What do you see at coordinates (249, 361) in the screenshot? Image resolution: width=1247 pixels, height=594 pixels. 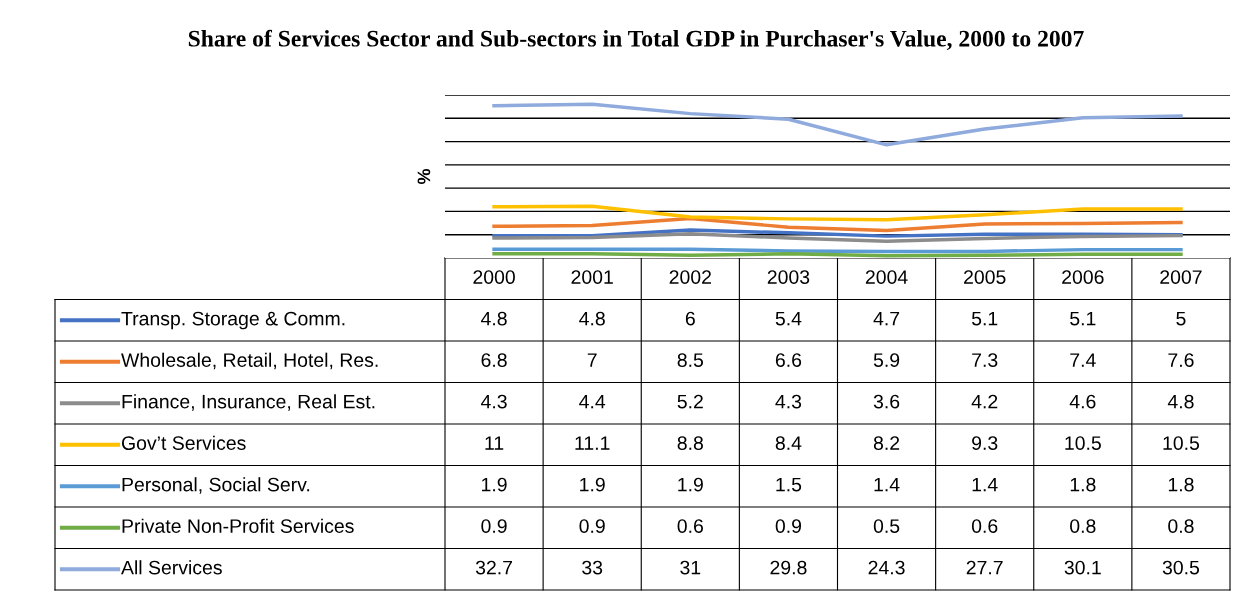 I see `legend-label: Wholesale, Retail, Hotel, Res.` at bounding box center [249, 361].